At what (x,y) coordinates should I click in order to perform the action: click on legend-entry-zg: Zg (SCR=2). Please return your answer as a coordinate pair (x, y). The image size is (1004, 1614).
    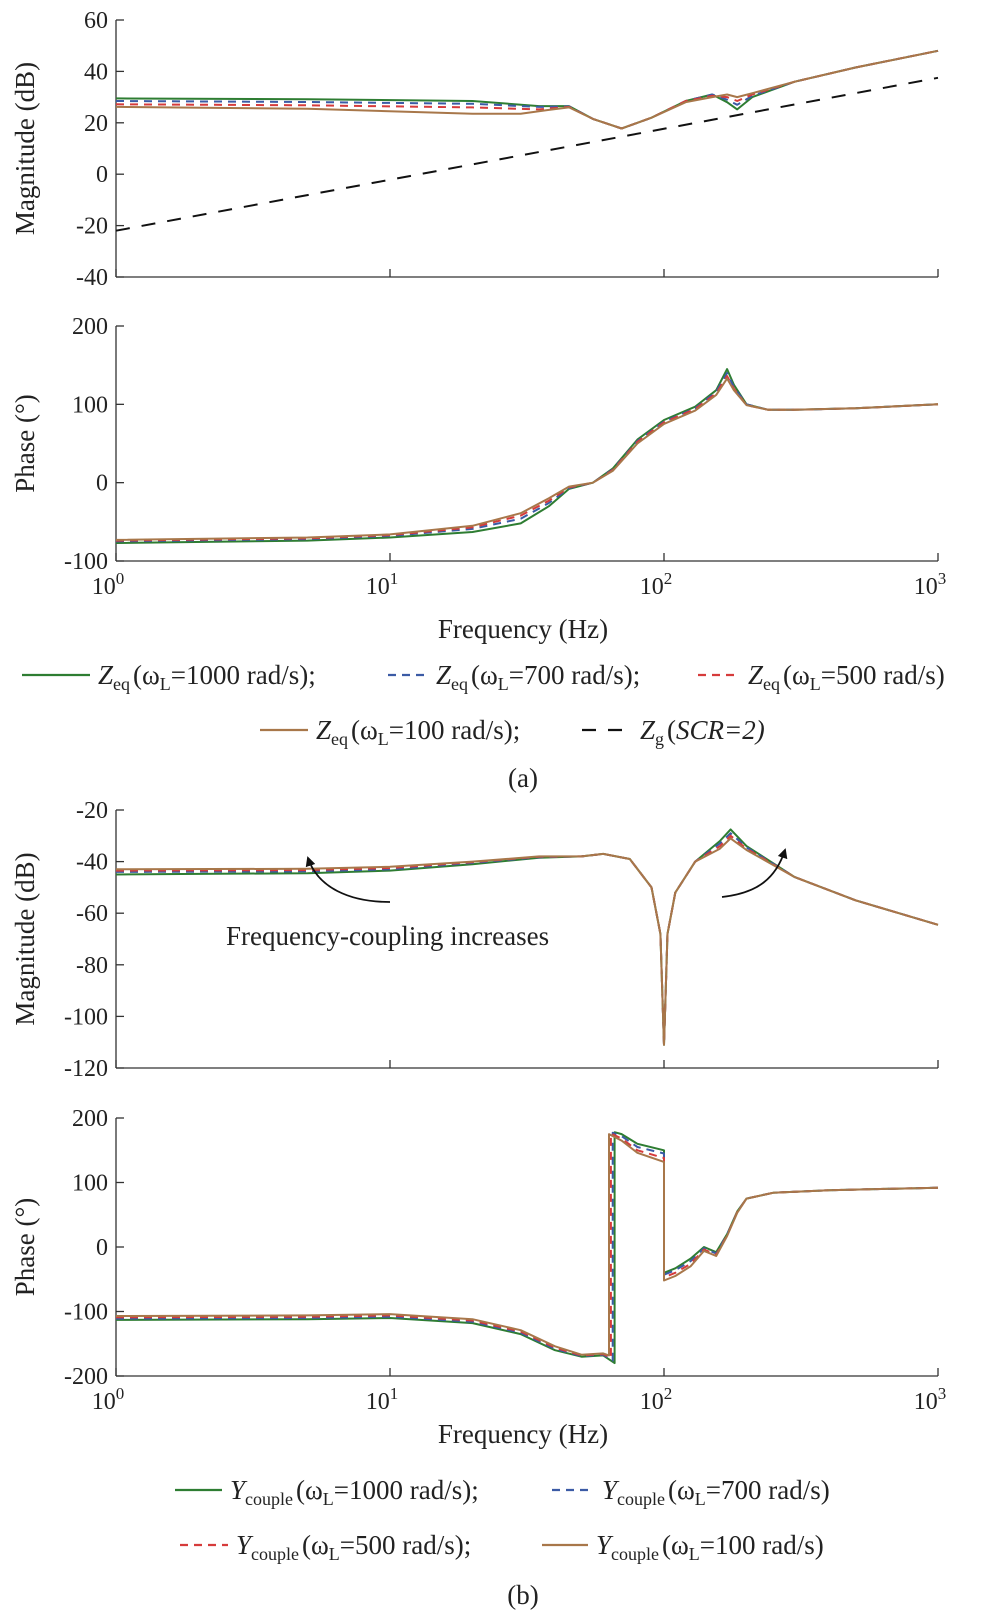
    Looking at the image, I should click on (673, 732).